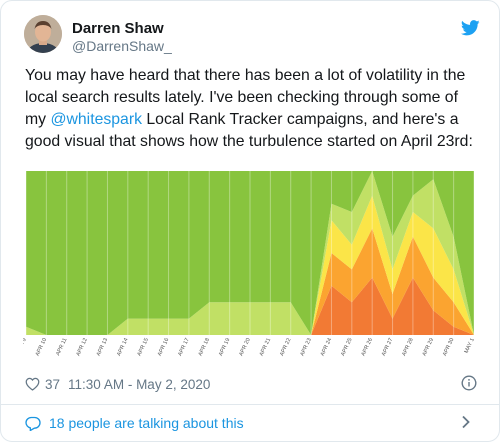 This screenshot has height=442, width=500. Describe the element at coordinates (81, 347) in the screenshot. I see `x-tick-label: APR 12` at that location.